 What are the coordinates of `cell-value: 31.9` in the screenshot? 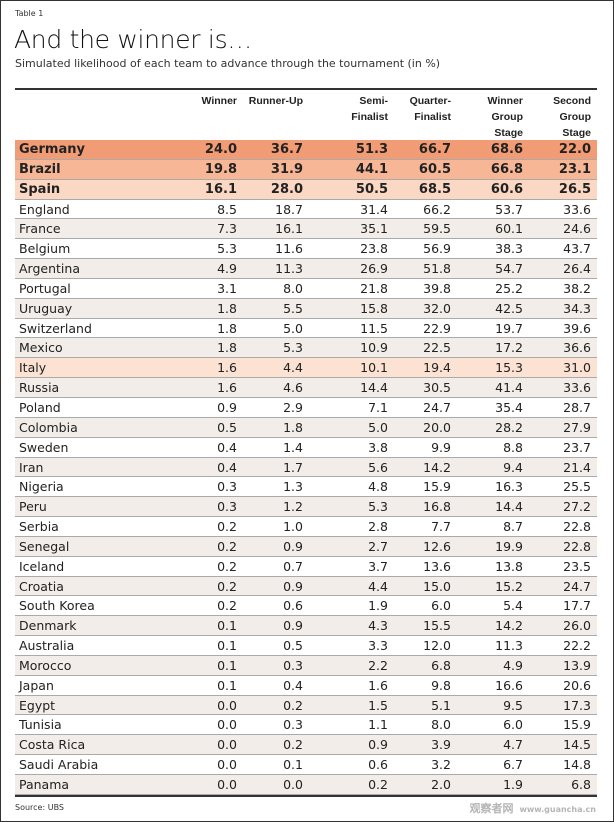 It's located at (286, 169).